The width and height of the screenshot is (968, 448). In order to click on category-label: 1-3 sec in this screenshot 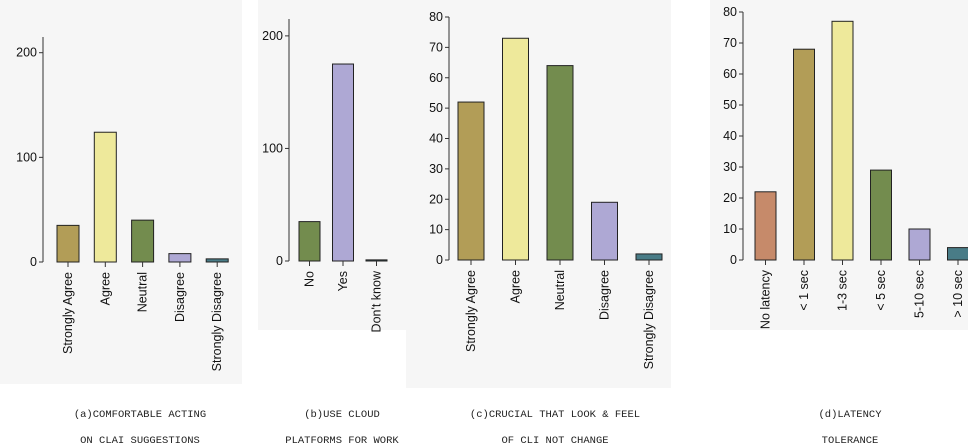, I will do `click(843, 290)`.